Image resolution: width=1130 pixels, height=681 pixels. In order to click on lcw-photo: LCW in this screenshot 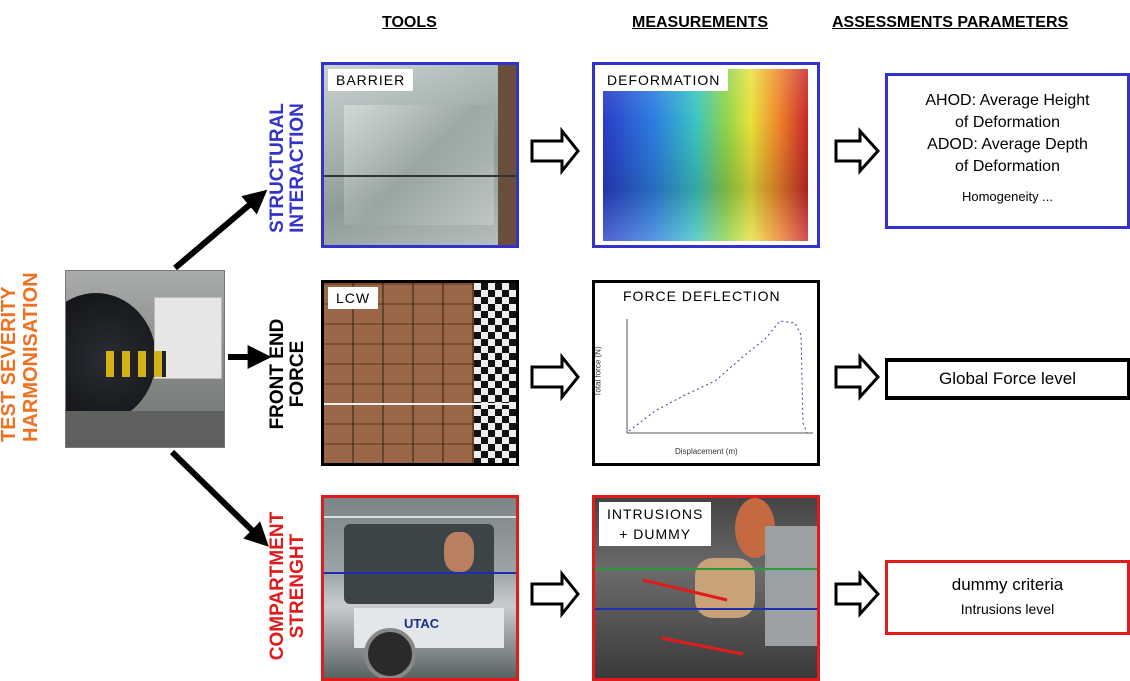, I will do `click(420, 373)`.